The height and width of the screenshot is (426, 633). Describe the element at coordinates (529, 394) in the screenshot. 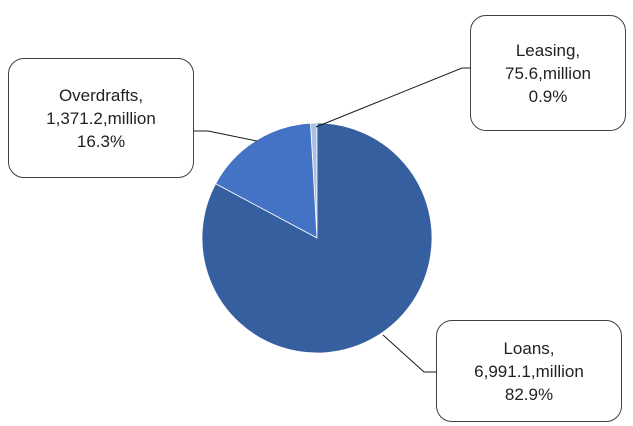

I see `label-loans-percent: 82.9%` at that location.